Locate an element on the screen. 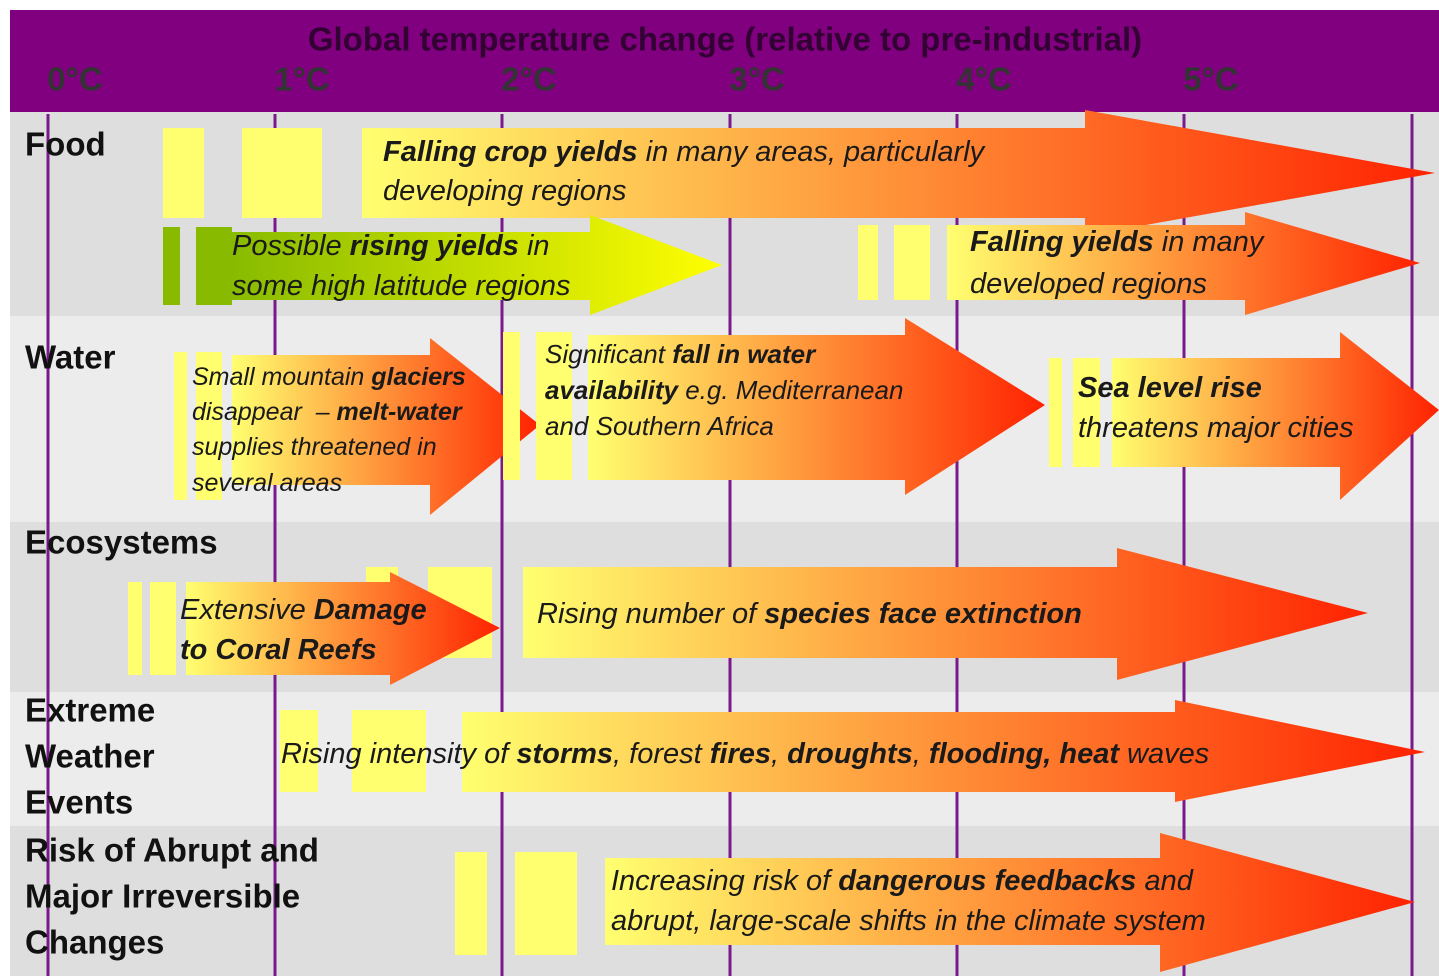  text-segment: melt-water is located at coordinates (400, 412).